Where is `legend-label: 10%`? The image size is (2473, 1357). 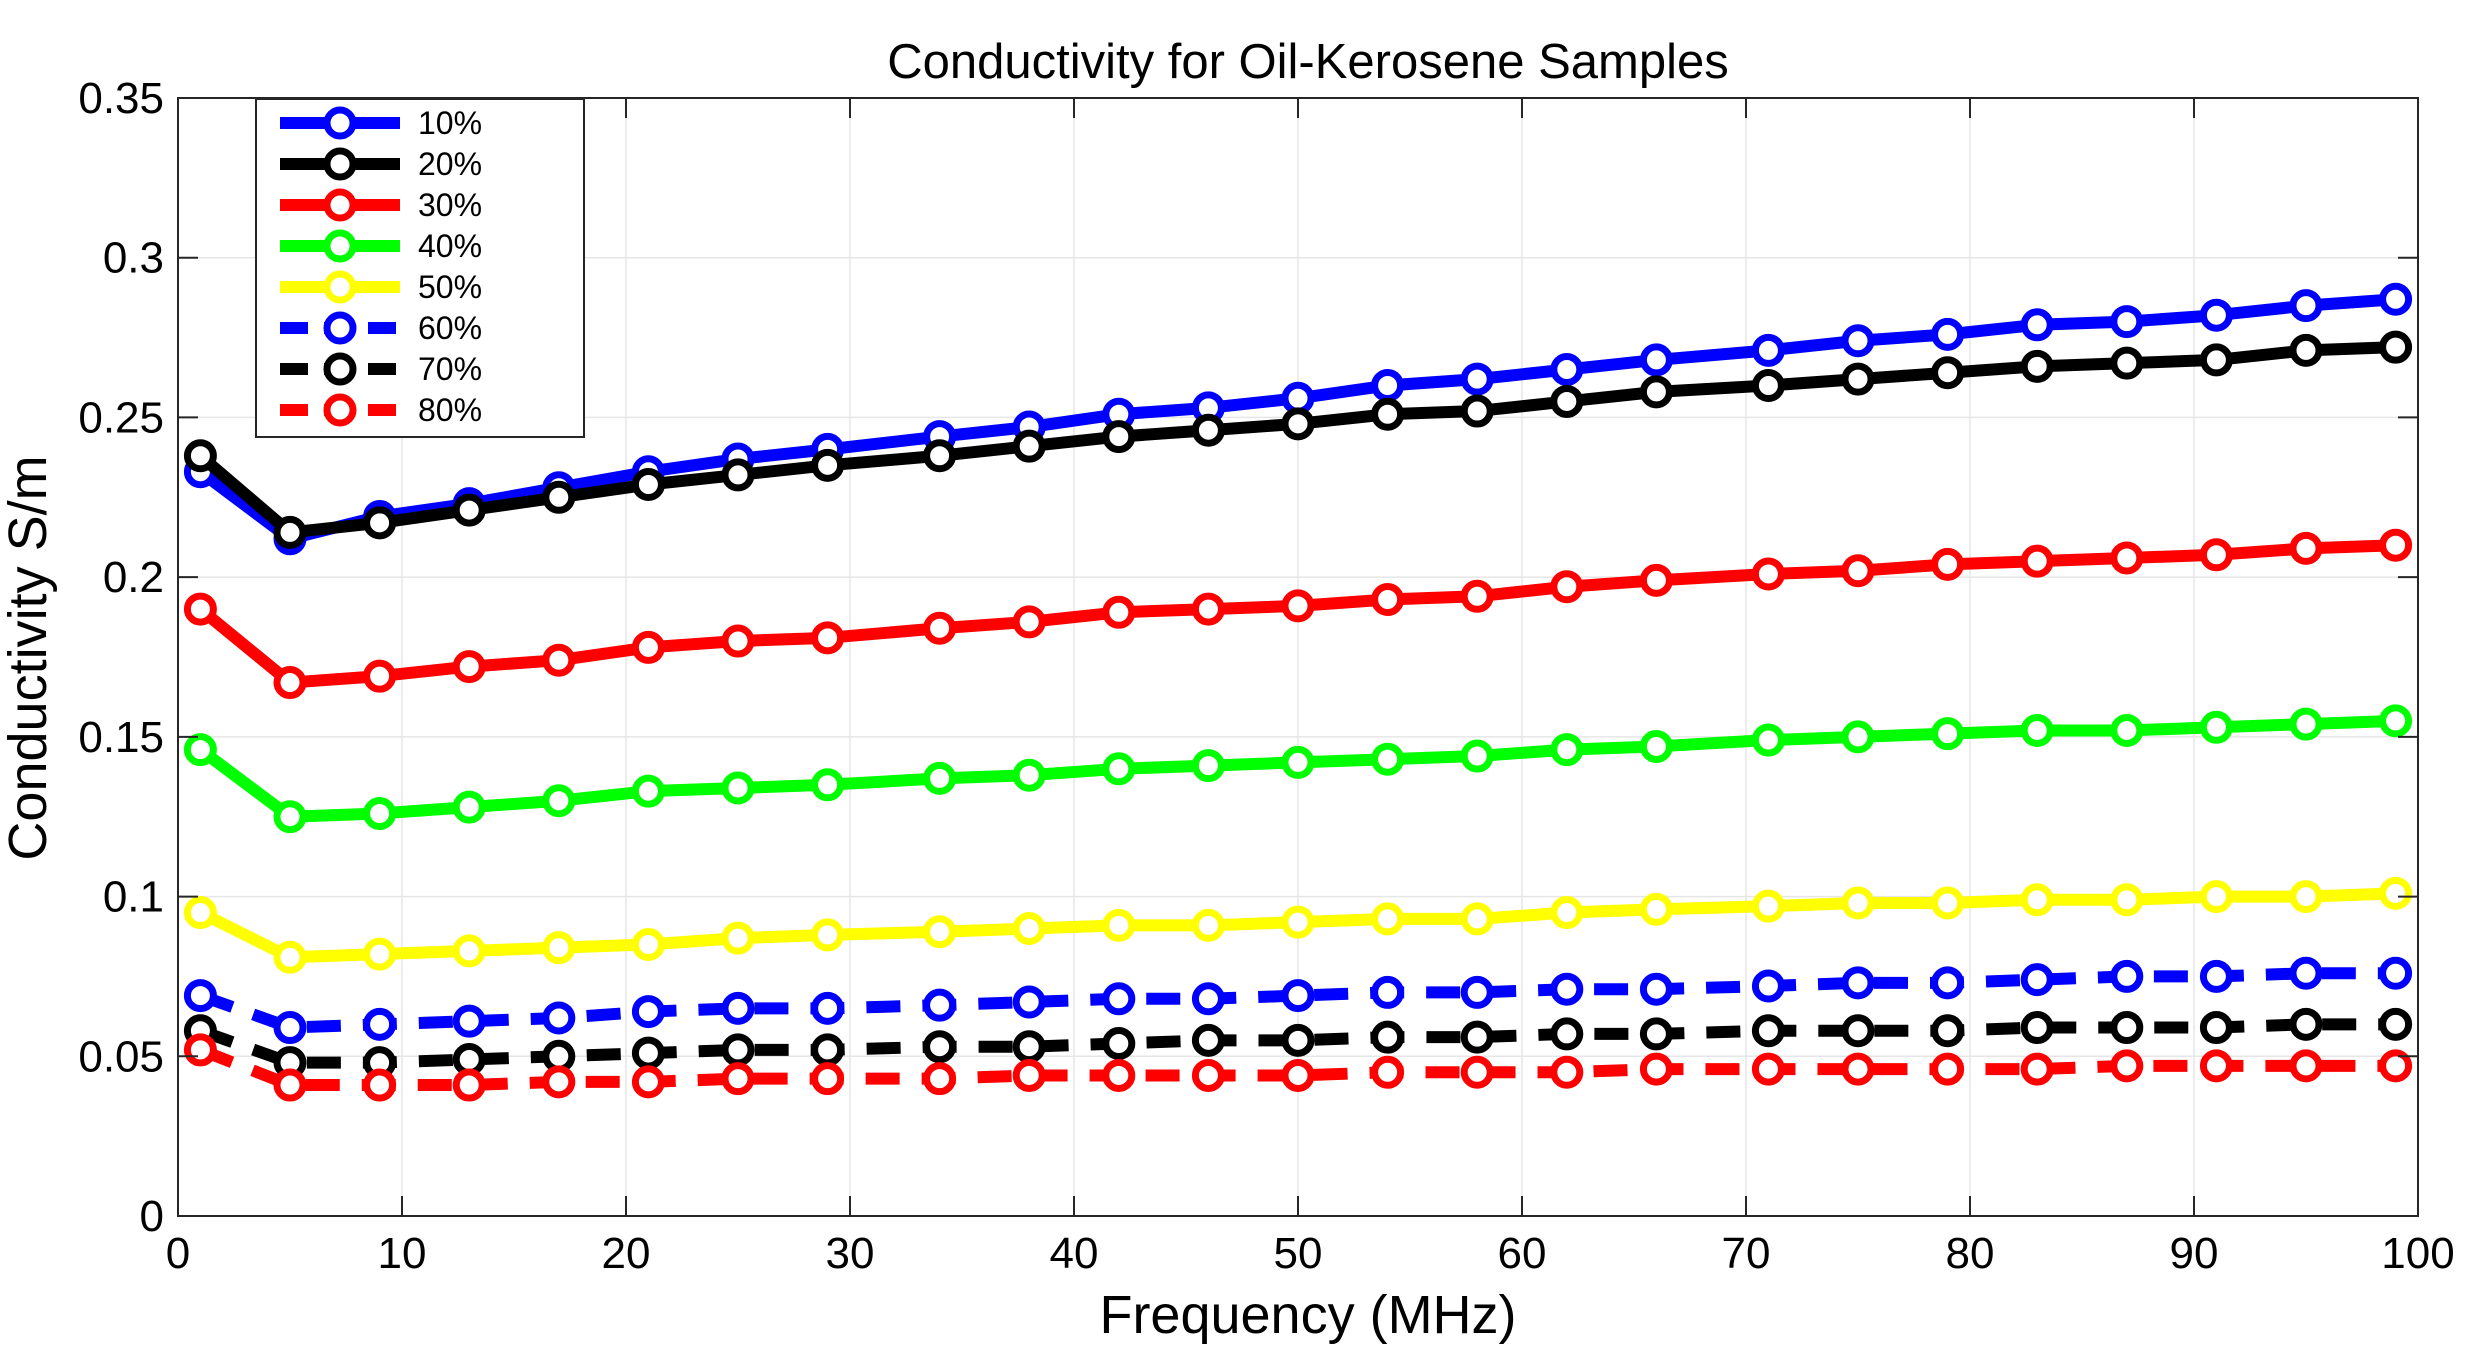 legend-label: 10% is located at coordinates (450, 123).